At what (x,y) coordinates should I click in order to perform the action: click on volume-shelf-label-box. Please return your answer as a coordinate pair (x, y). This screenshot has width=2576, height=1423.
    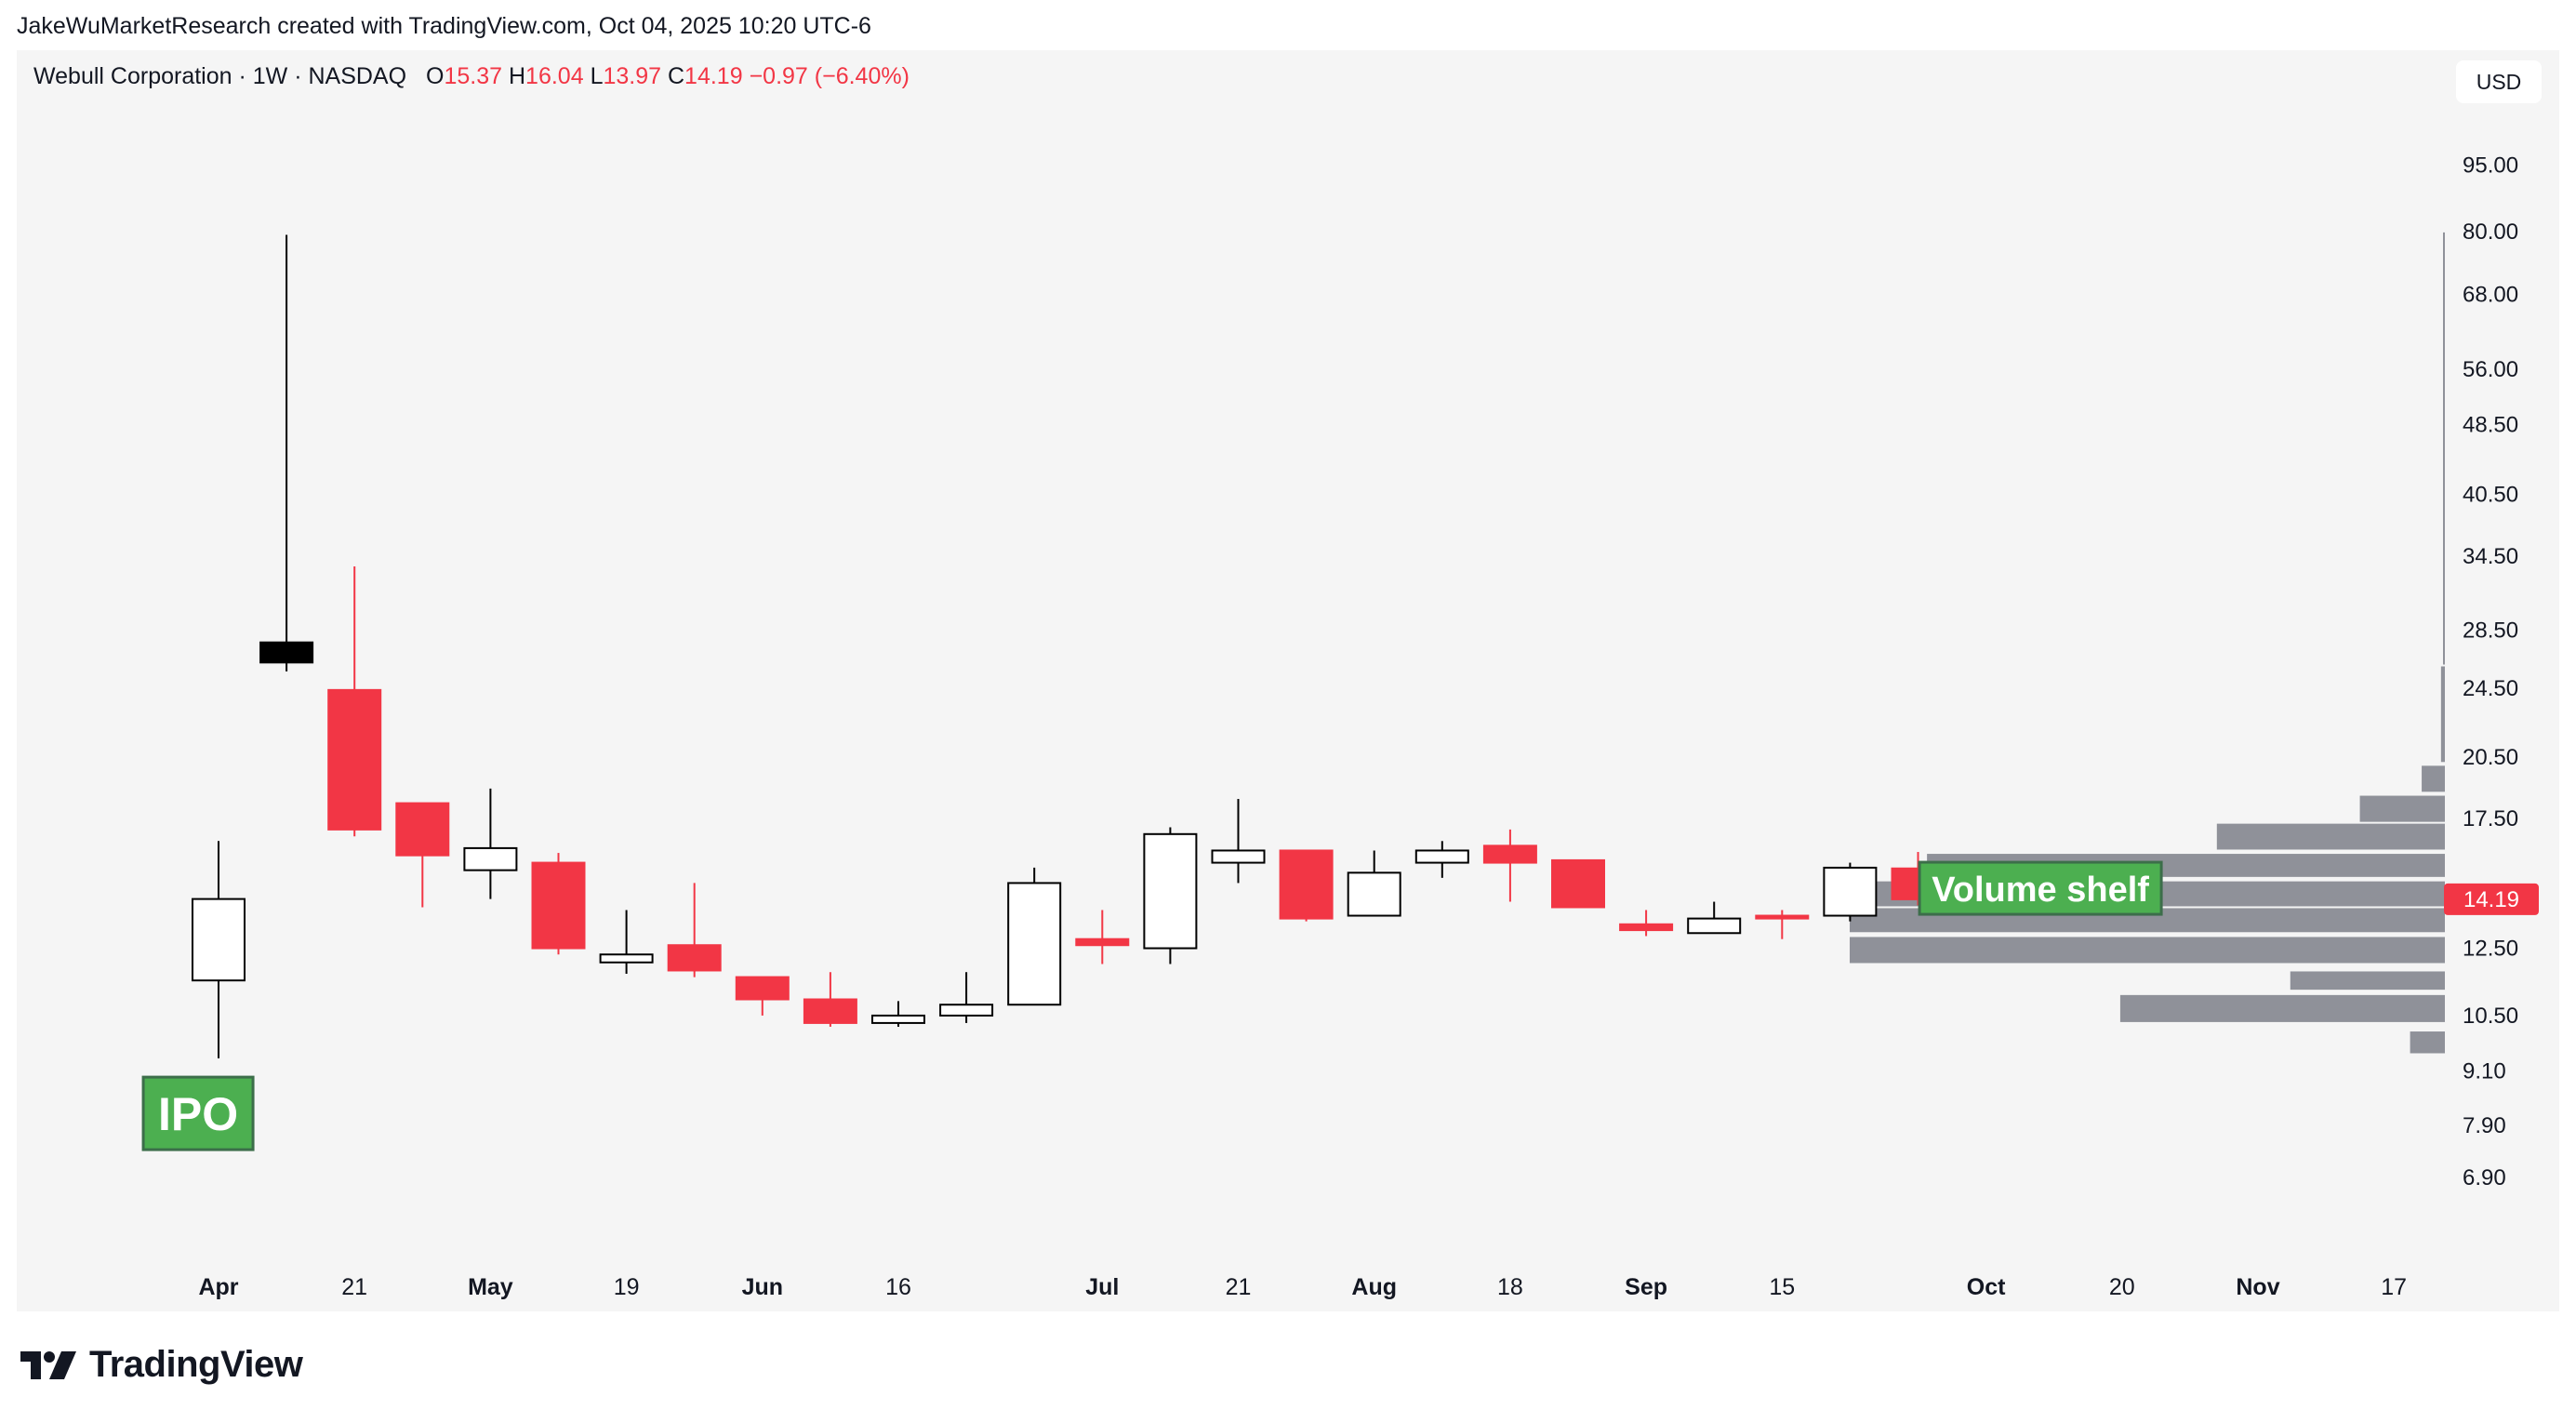
    Looking at the image, I should click on (2040, 888).